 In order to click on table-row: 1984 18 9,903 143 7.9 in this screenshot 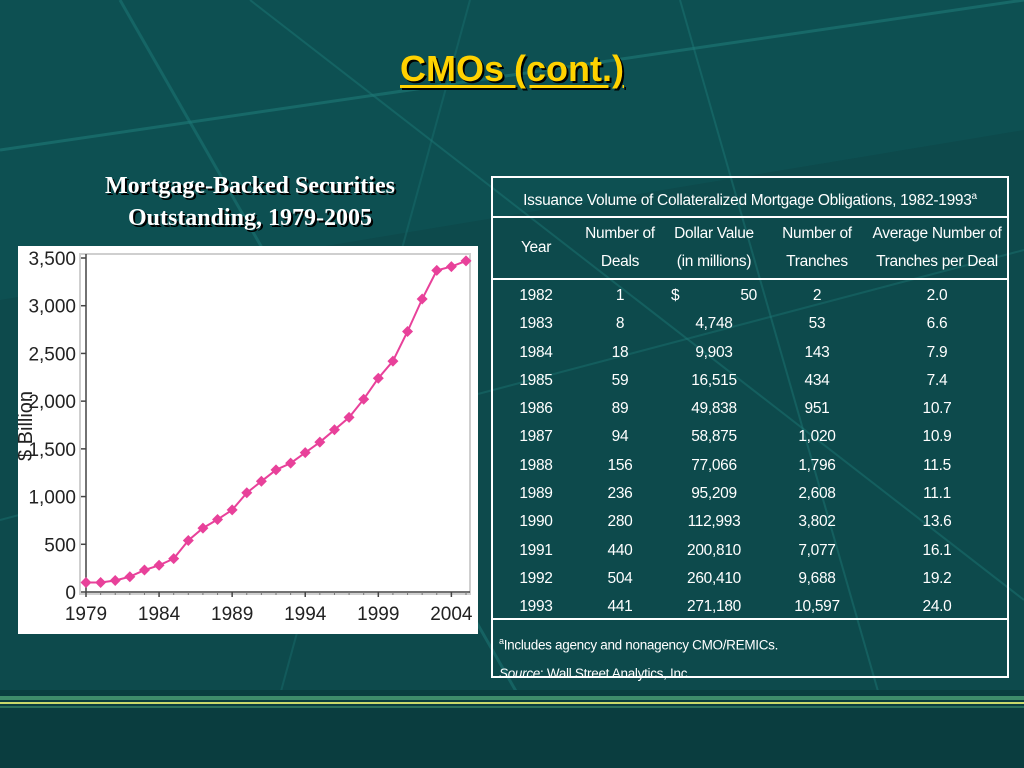, I will do `click(750, 354)`.